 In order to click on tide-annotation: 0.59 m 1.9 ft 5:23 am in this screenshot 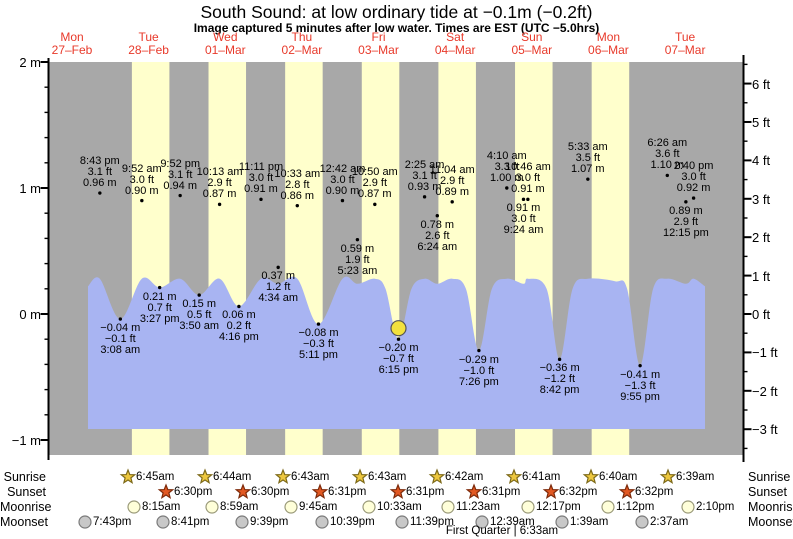, I will do `click(357, 259)`.